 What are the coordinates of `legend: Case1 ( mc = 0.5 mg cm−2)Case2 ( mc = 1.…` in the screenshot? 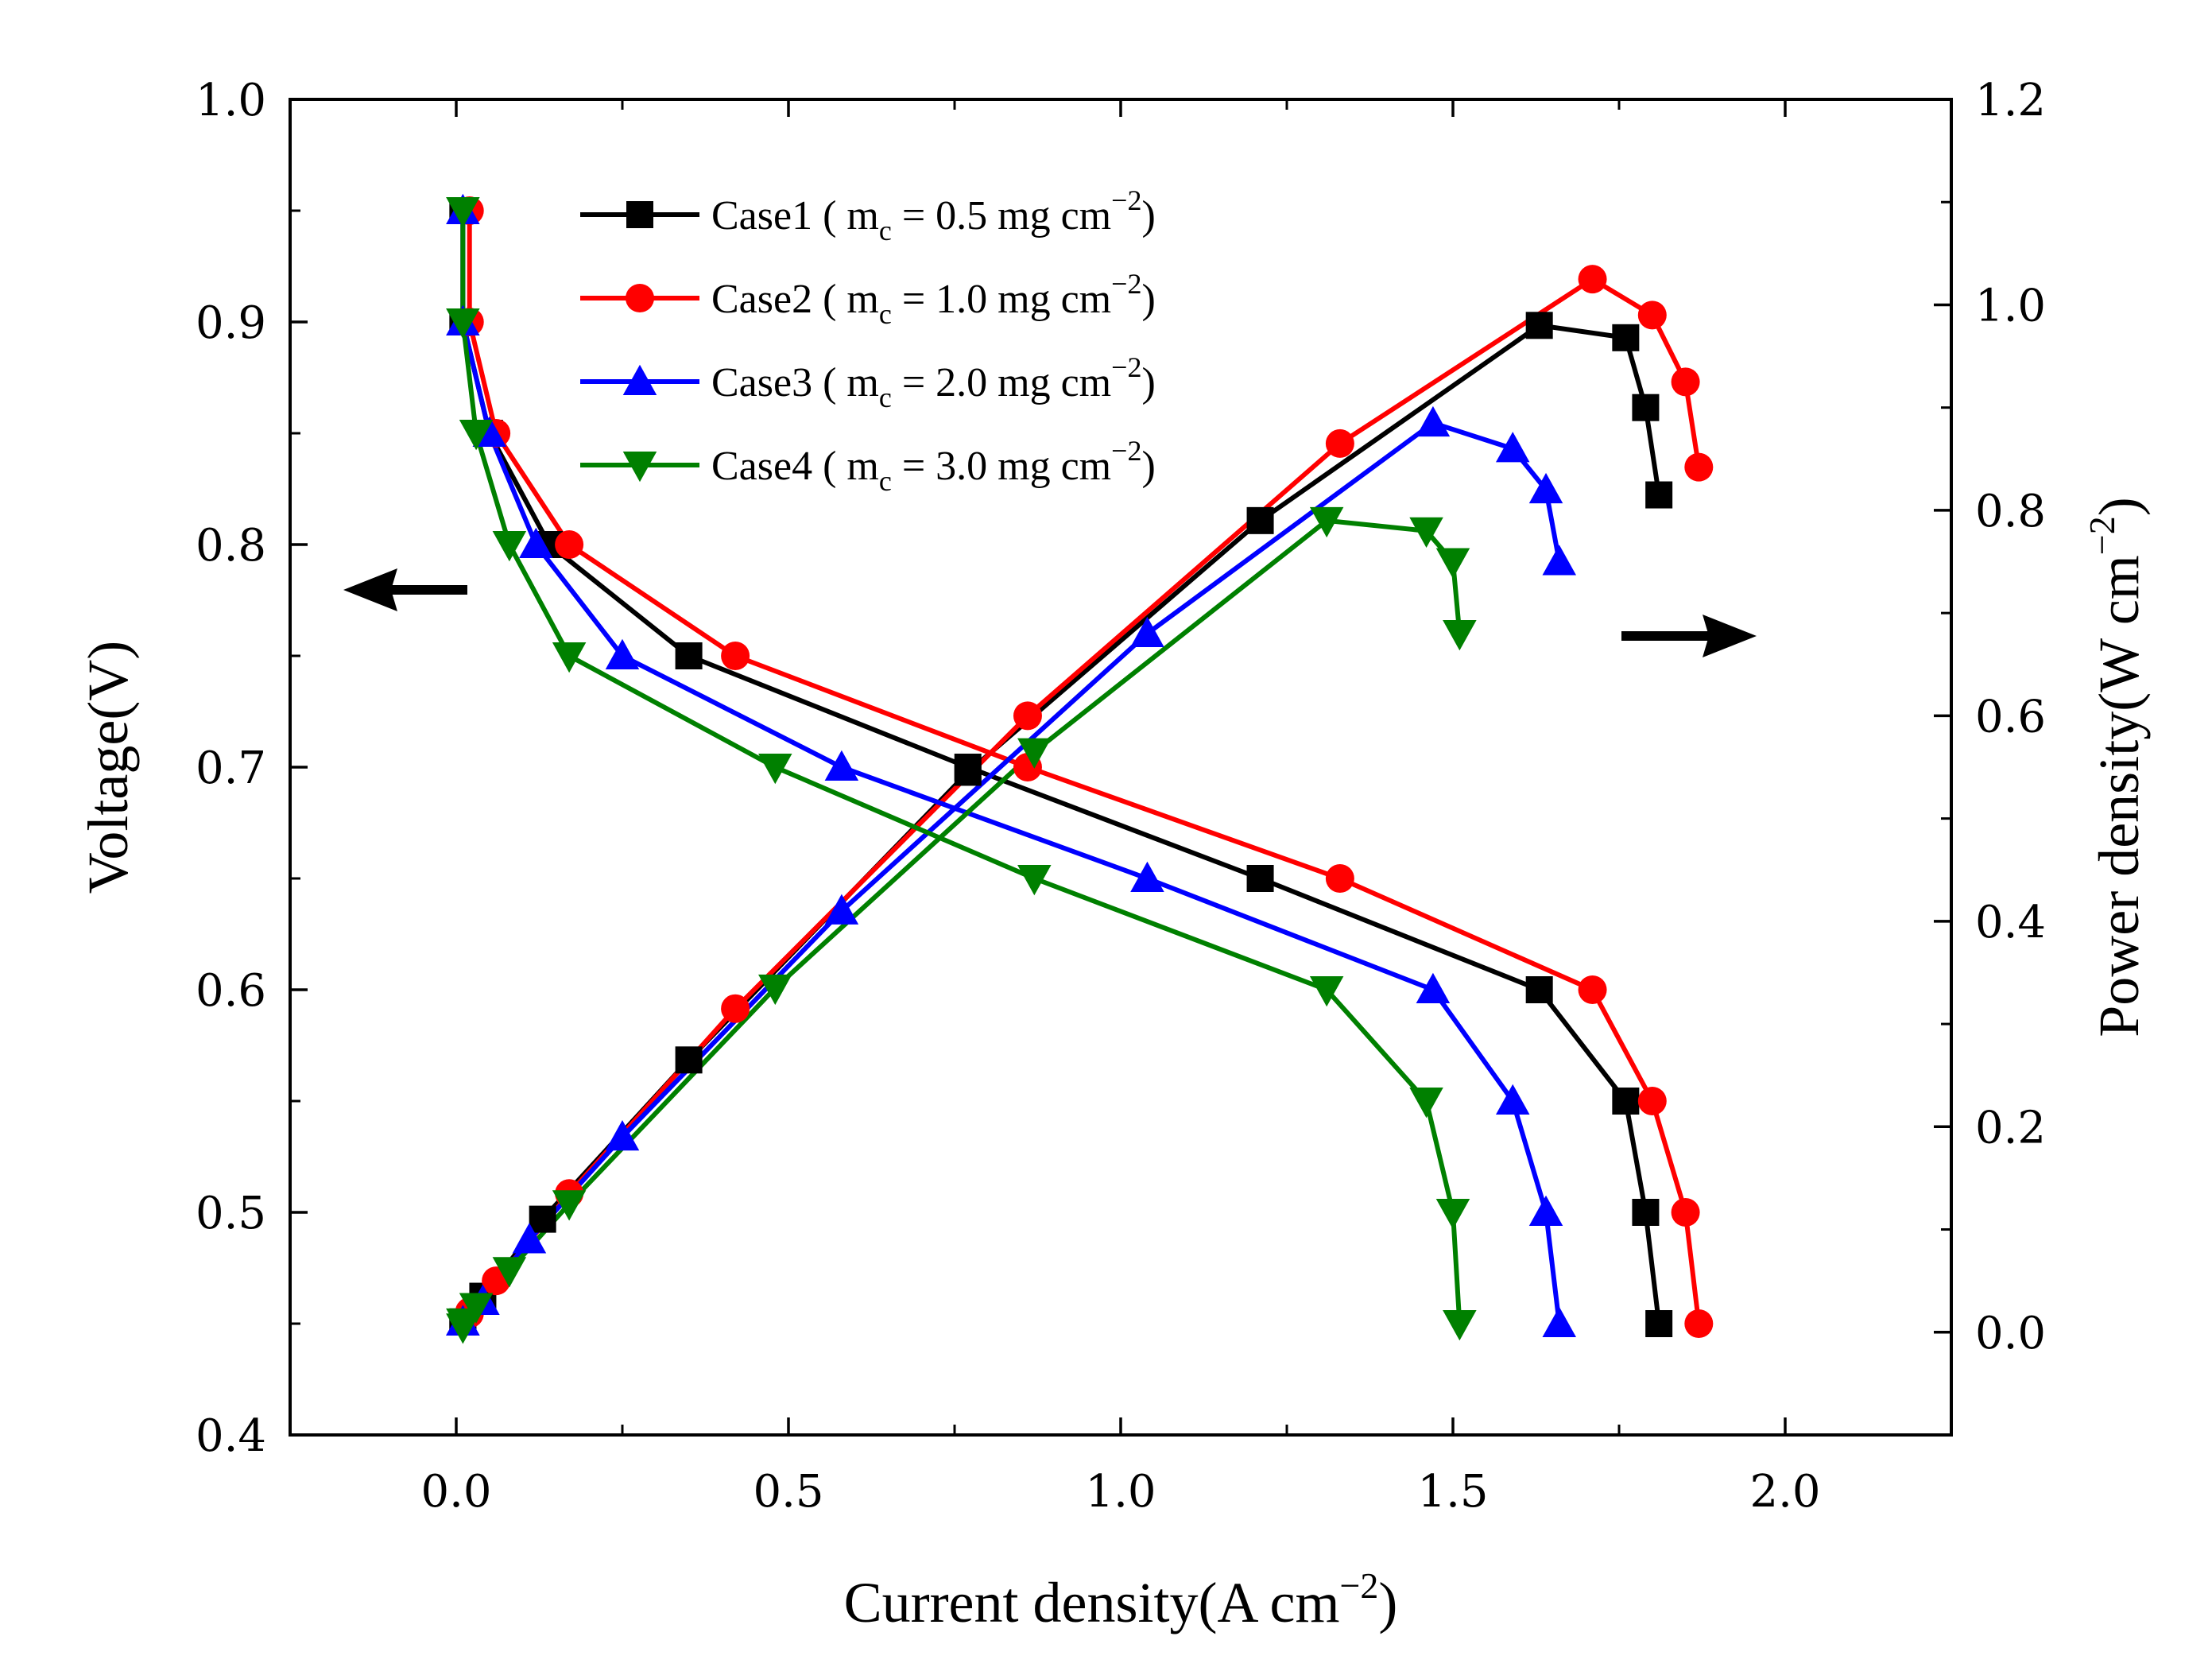 It's located at (868, 340).